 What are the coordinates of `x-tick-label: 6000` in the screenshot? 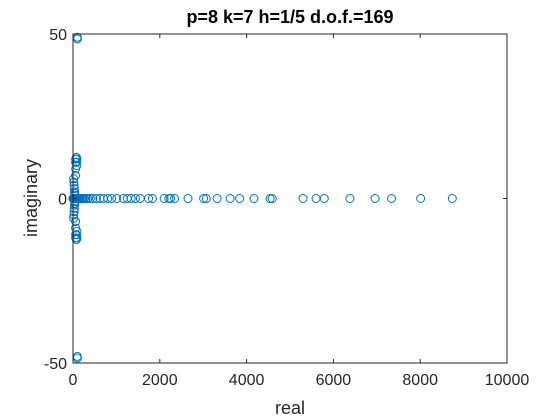 It's located at (334, 380).